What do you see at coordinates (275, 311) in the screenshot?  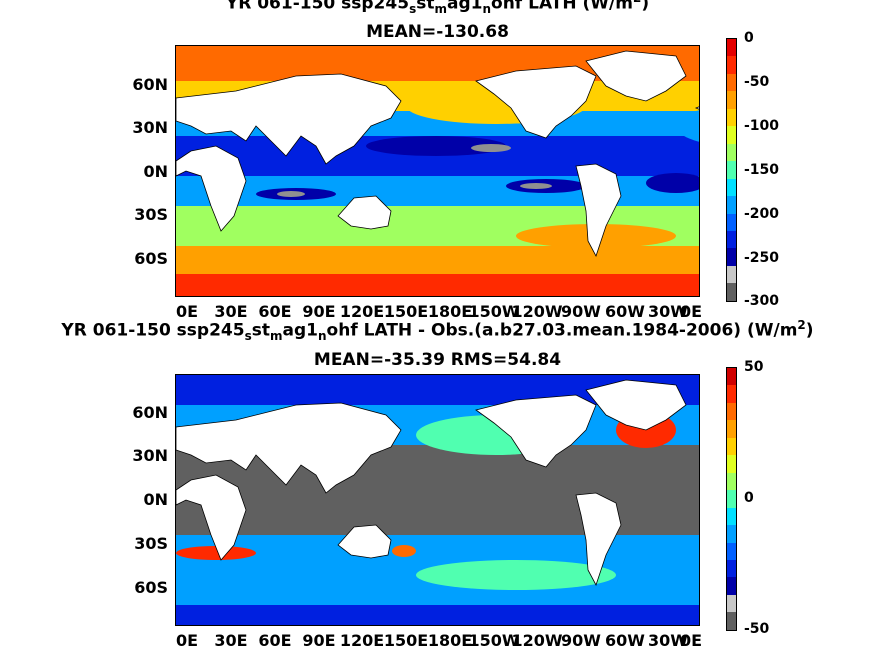 I see `panel1-lon-label: 60E` at bounding box center [275, 311].